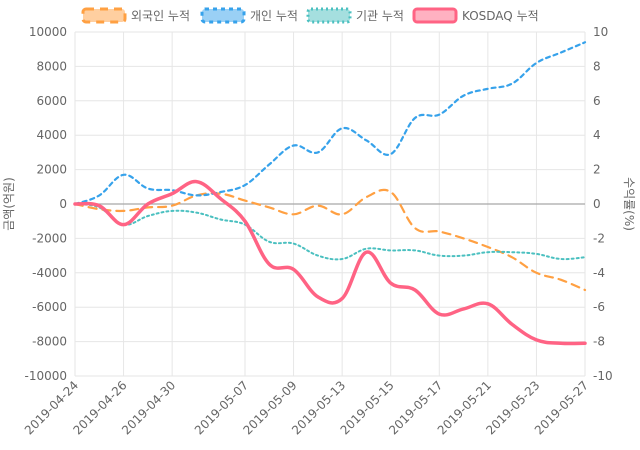 This screenshot has width=640, height=450. Describe the element at coordinates (597, 101) in the screenshot. I see `right-tick-label: 6` at that location.